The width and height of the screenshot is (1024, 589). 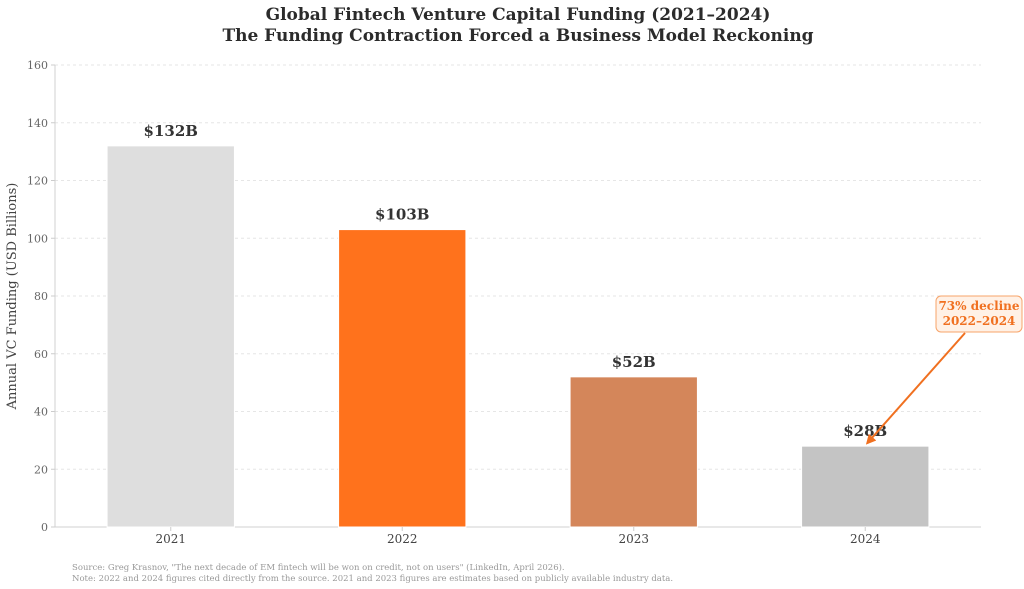 What do you see at coordinates (915, 388) in the screenshot?
I see `annotation-arrow` at bounding box center [915, 388].